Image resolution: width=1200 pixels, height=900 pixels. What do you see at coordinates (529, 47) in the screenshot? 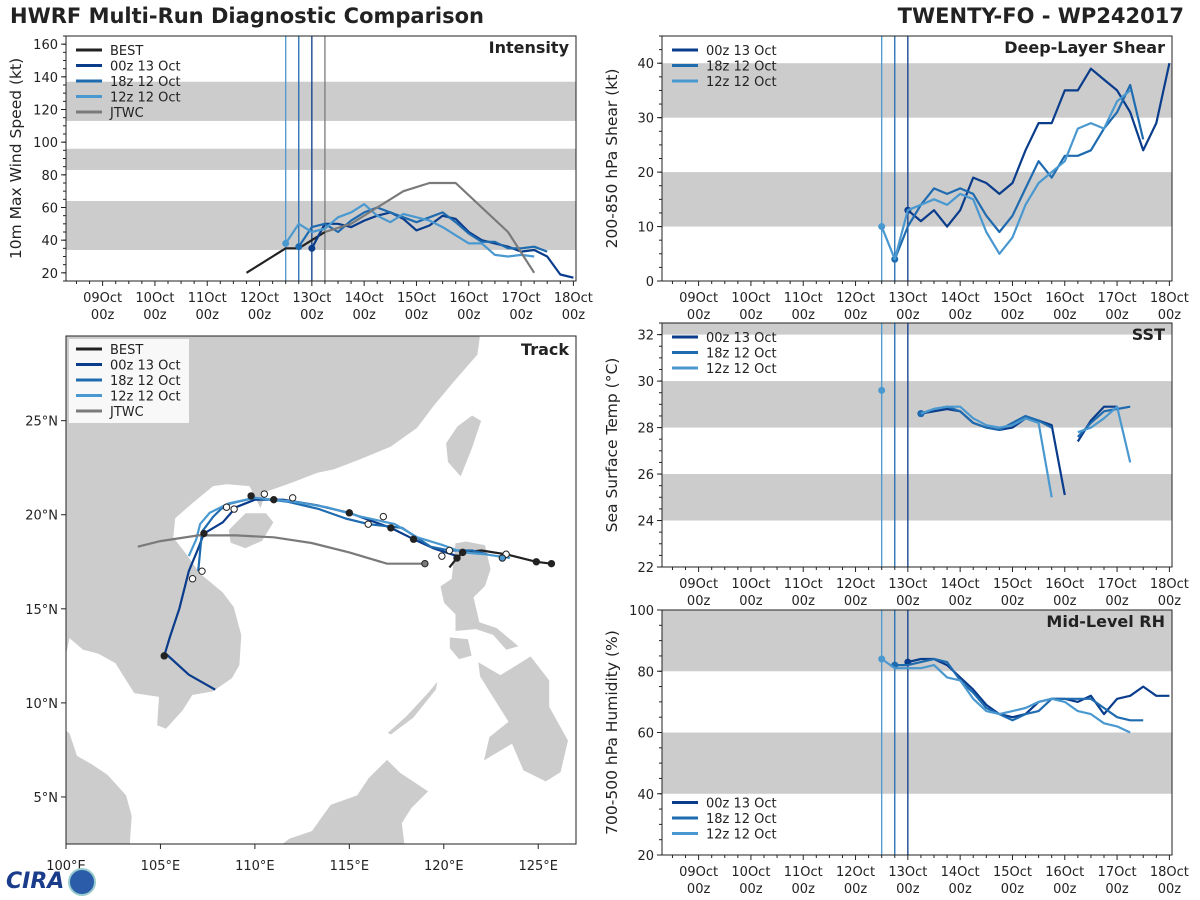
I see `panel-title: Intensity` at bounding box center [529, 47].